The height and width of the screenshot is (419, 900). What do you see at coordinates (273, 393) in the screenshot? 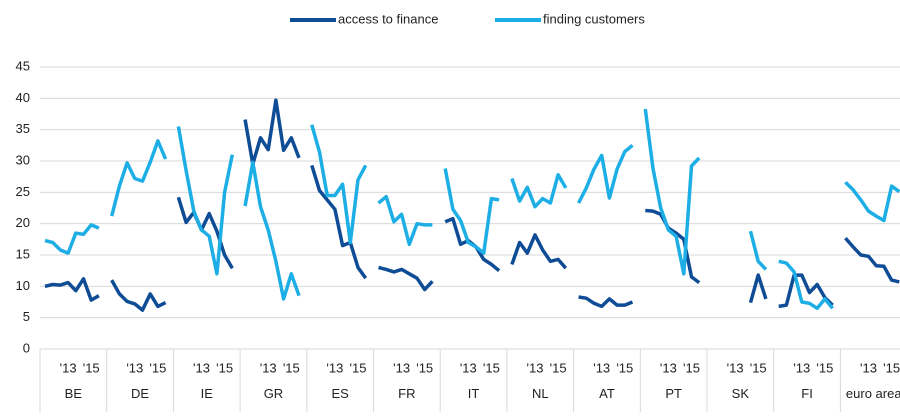
I see `group-label: GR` at bounding box center [273, 393].